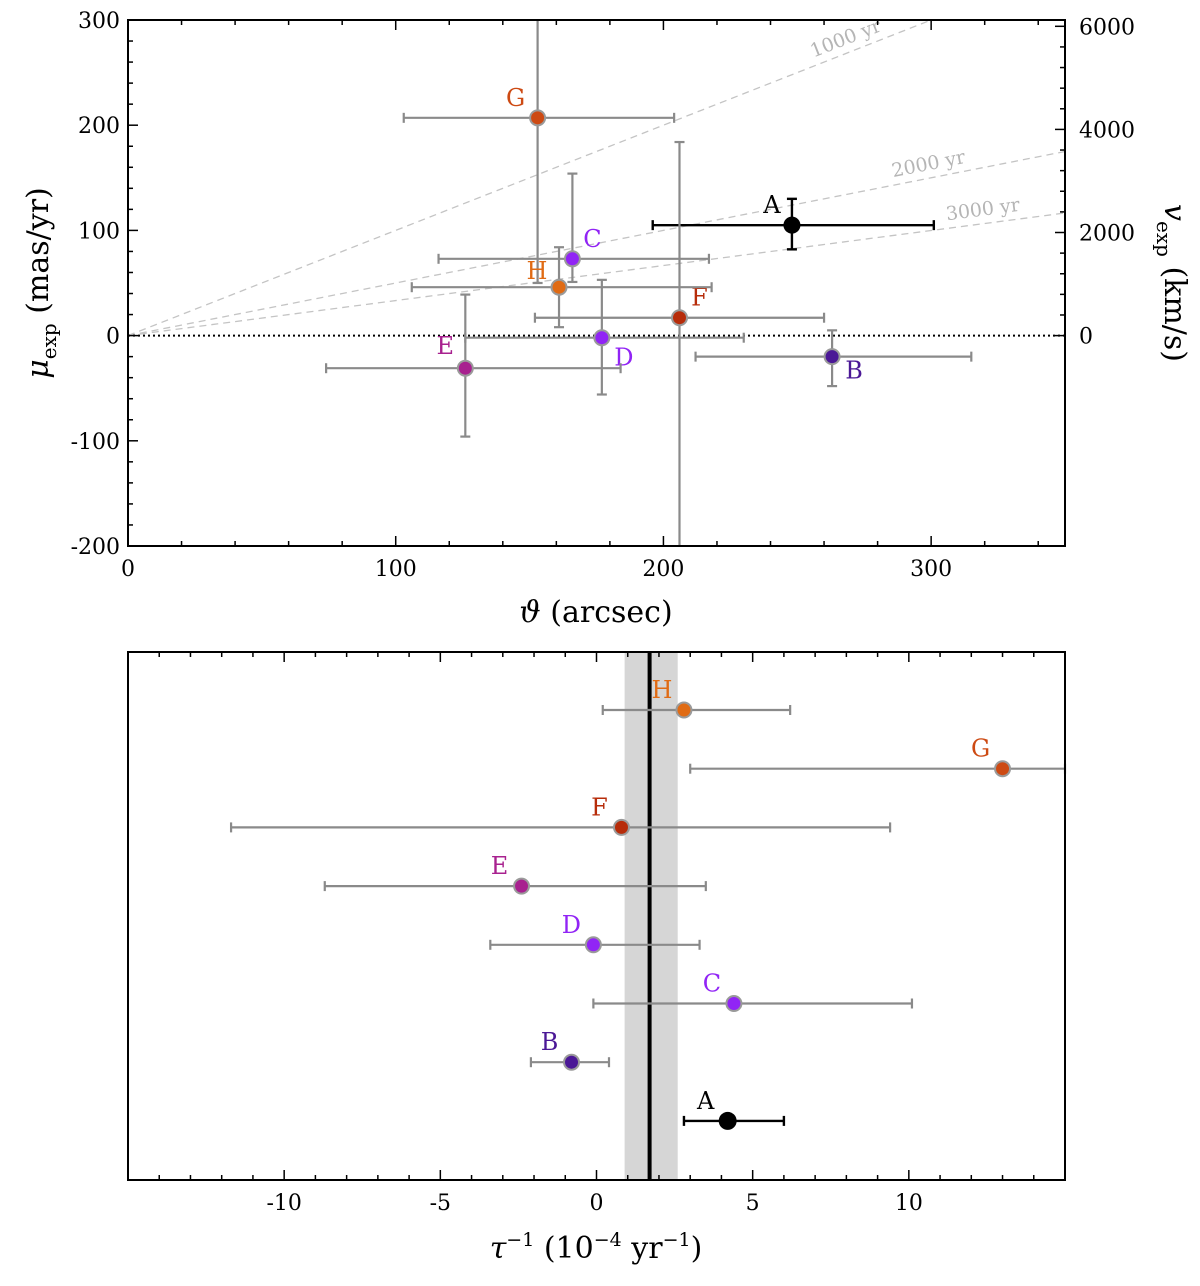  What do you see at coordinates (1172, 283) in the screenshot?
I see `top-right-axis-label: vexp (km/s)` at bounding box center [1172, 283].